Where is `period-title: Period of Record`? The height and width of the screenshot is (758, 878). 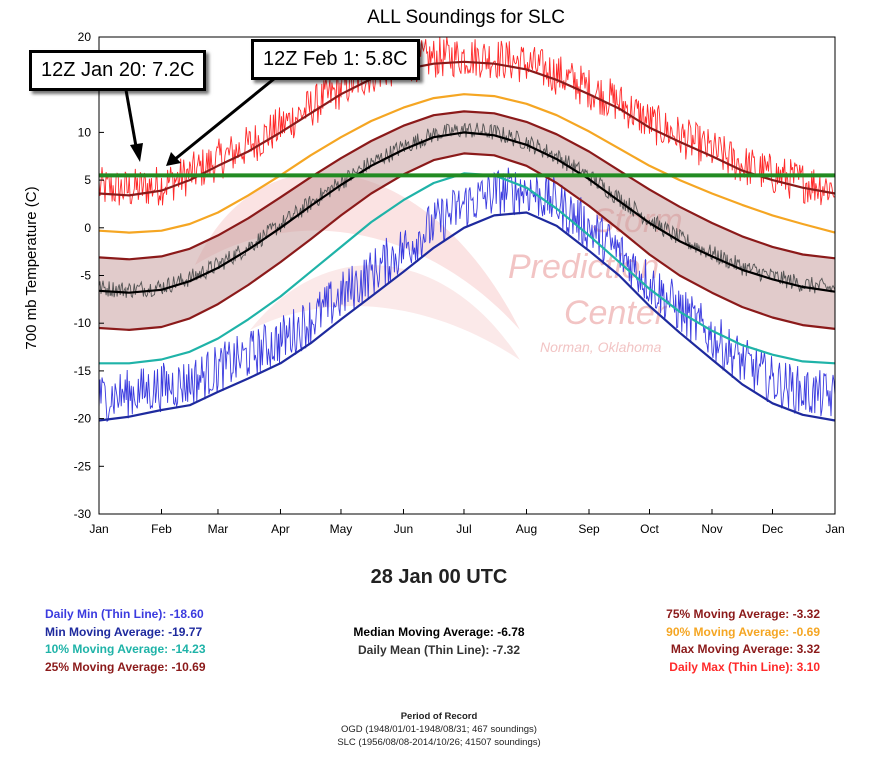 period-title: Period of Record is located at coordinates (439, 716).